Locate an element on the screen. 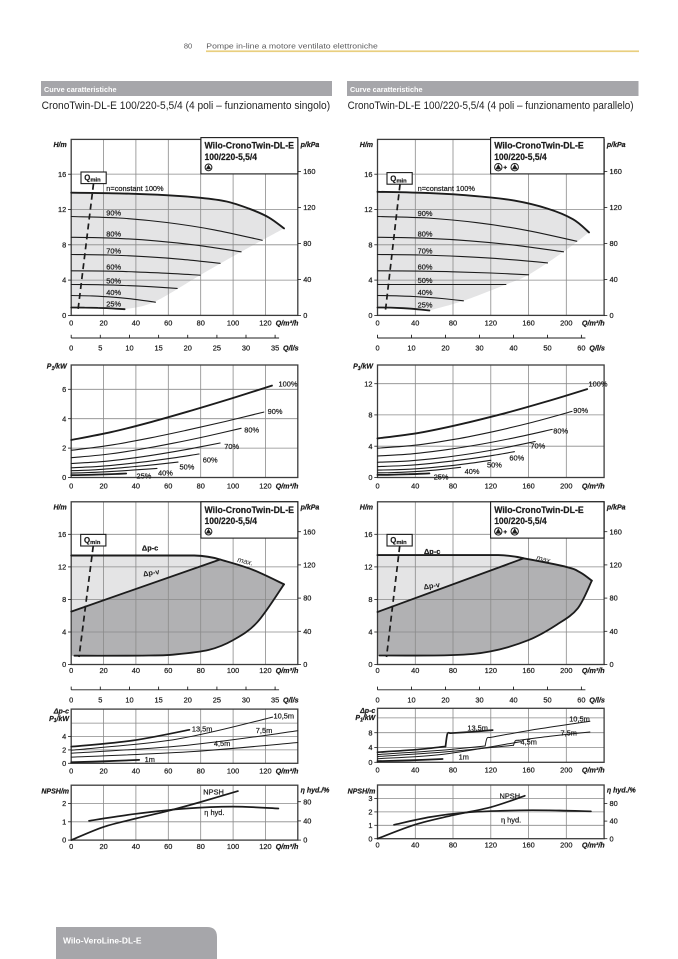 This screenshot has height=959, width=678. svg-text: 80% is located at coordinates (560, 431).